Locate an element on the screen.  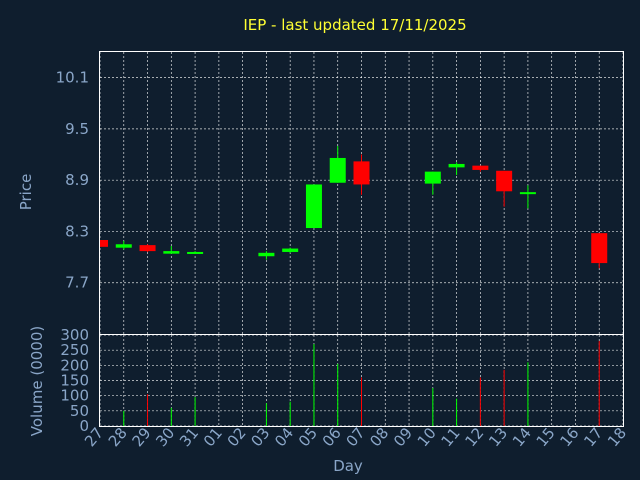
x-axis-label: Day is located at coordinates (348, 466).